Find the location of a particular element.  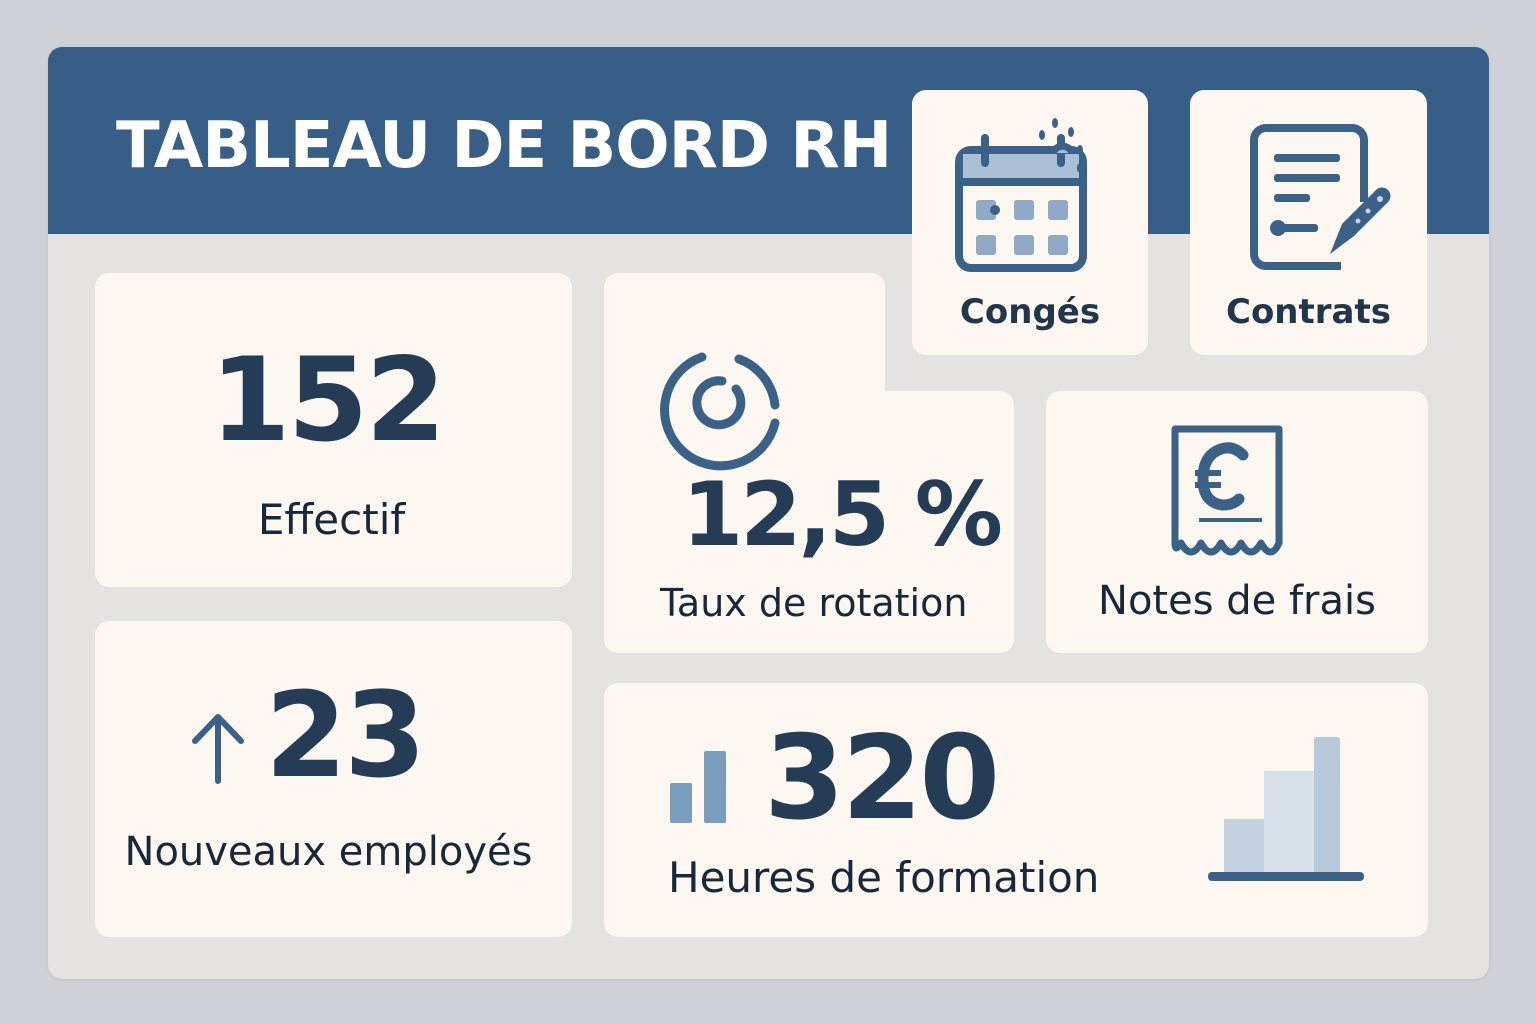

tile-contrats: Contrats is located at coordinates (1308, 222).